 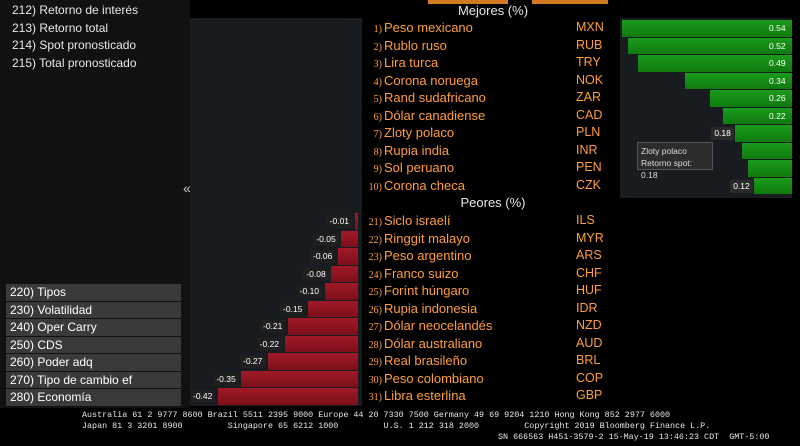 What do you see at coordinates (288, 396) in the screenshot?
I see `bar-gbp` at bounding box center [288, 396].